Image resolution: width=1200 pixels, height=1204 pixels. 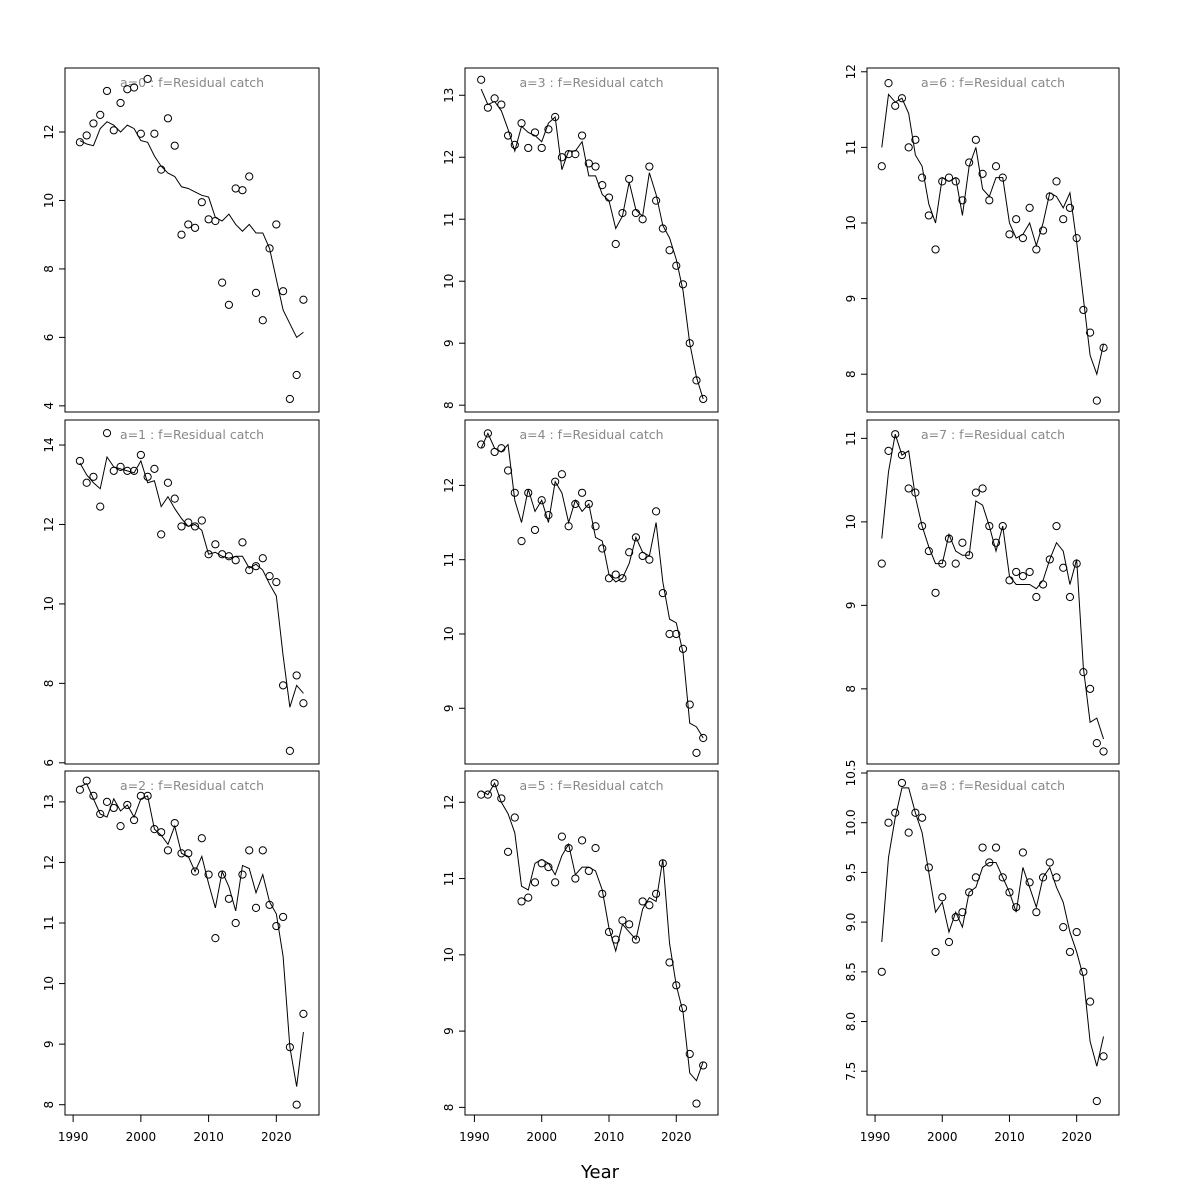 What do you see at coordinates (591, 785) in the screenshot?
I see `panel-title: a=5 : f=Residual catch` at bounding box center [591, 785].